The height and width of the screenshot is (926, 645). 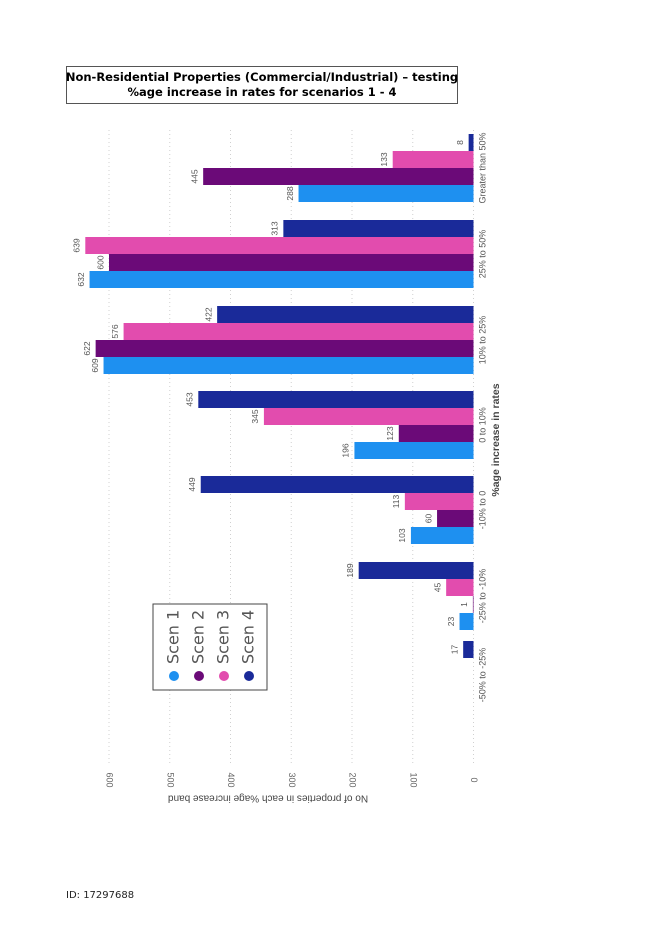 What do you see at coordinates (482, 340) in the screenshot?
I see `category-tick-label: 10% to 25%` at bounding box center [482, 340].